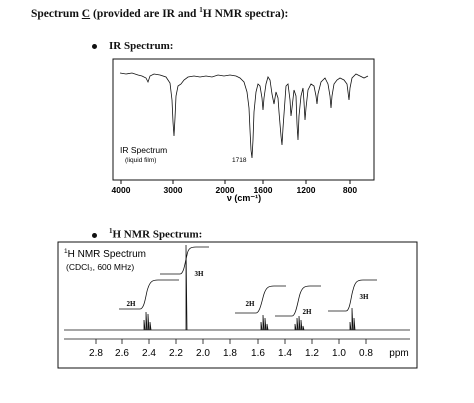 This screenshot has width=474, height=403. Describe the element at coordinates (111, 231) in the screenshot. I see `nmr-bullet-sup: 1` at that location.